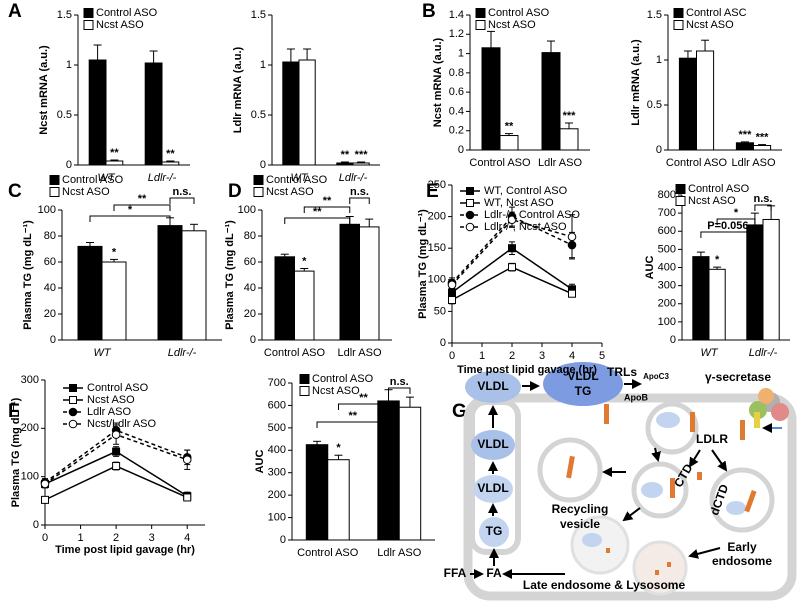  What do you see at coordinates (592, 540) in the screenshot?
I see `trl-particle` at bounding box center [592, 540].